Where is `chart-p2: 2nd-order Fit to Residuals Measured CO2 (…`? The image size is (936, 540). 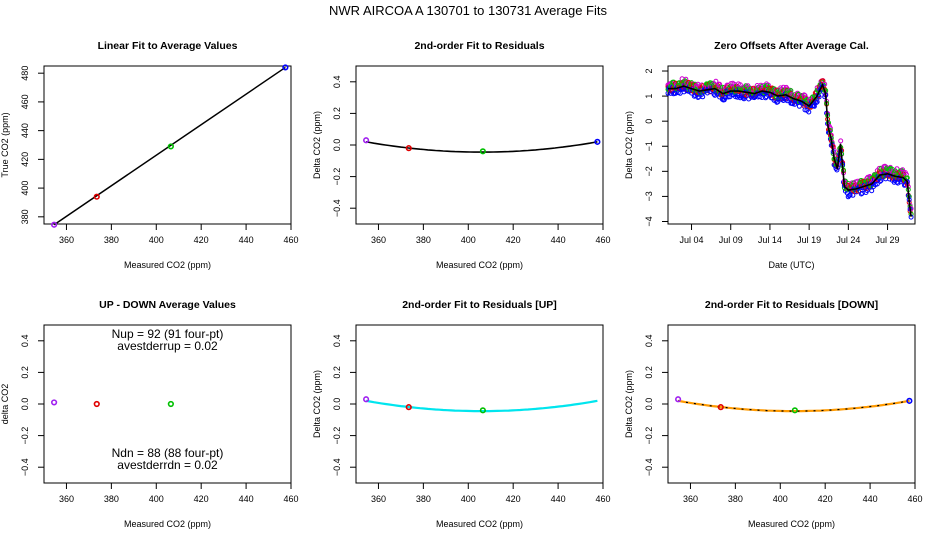
chart-p2: 2nd-order Fit to Residuals Measured CO2 (… is located at coordinates (461, 155).